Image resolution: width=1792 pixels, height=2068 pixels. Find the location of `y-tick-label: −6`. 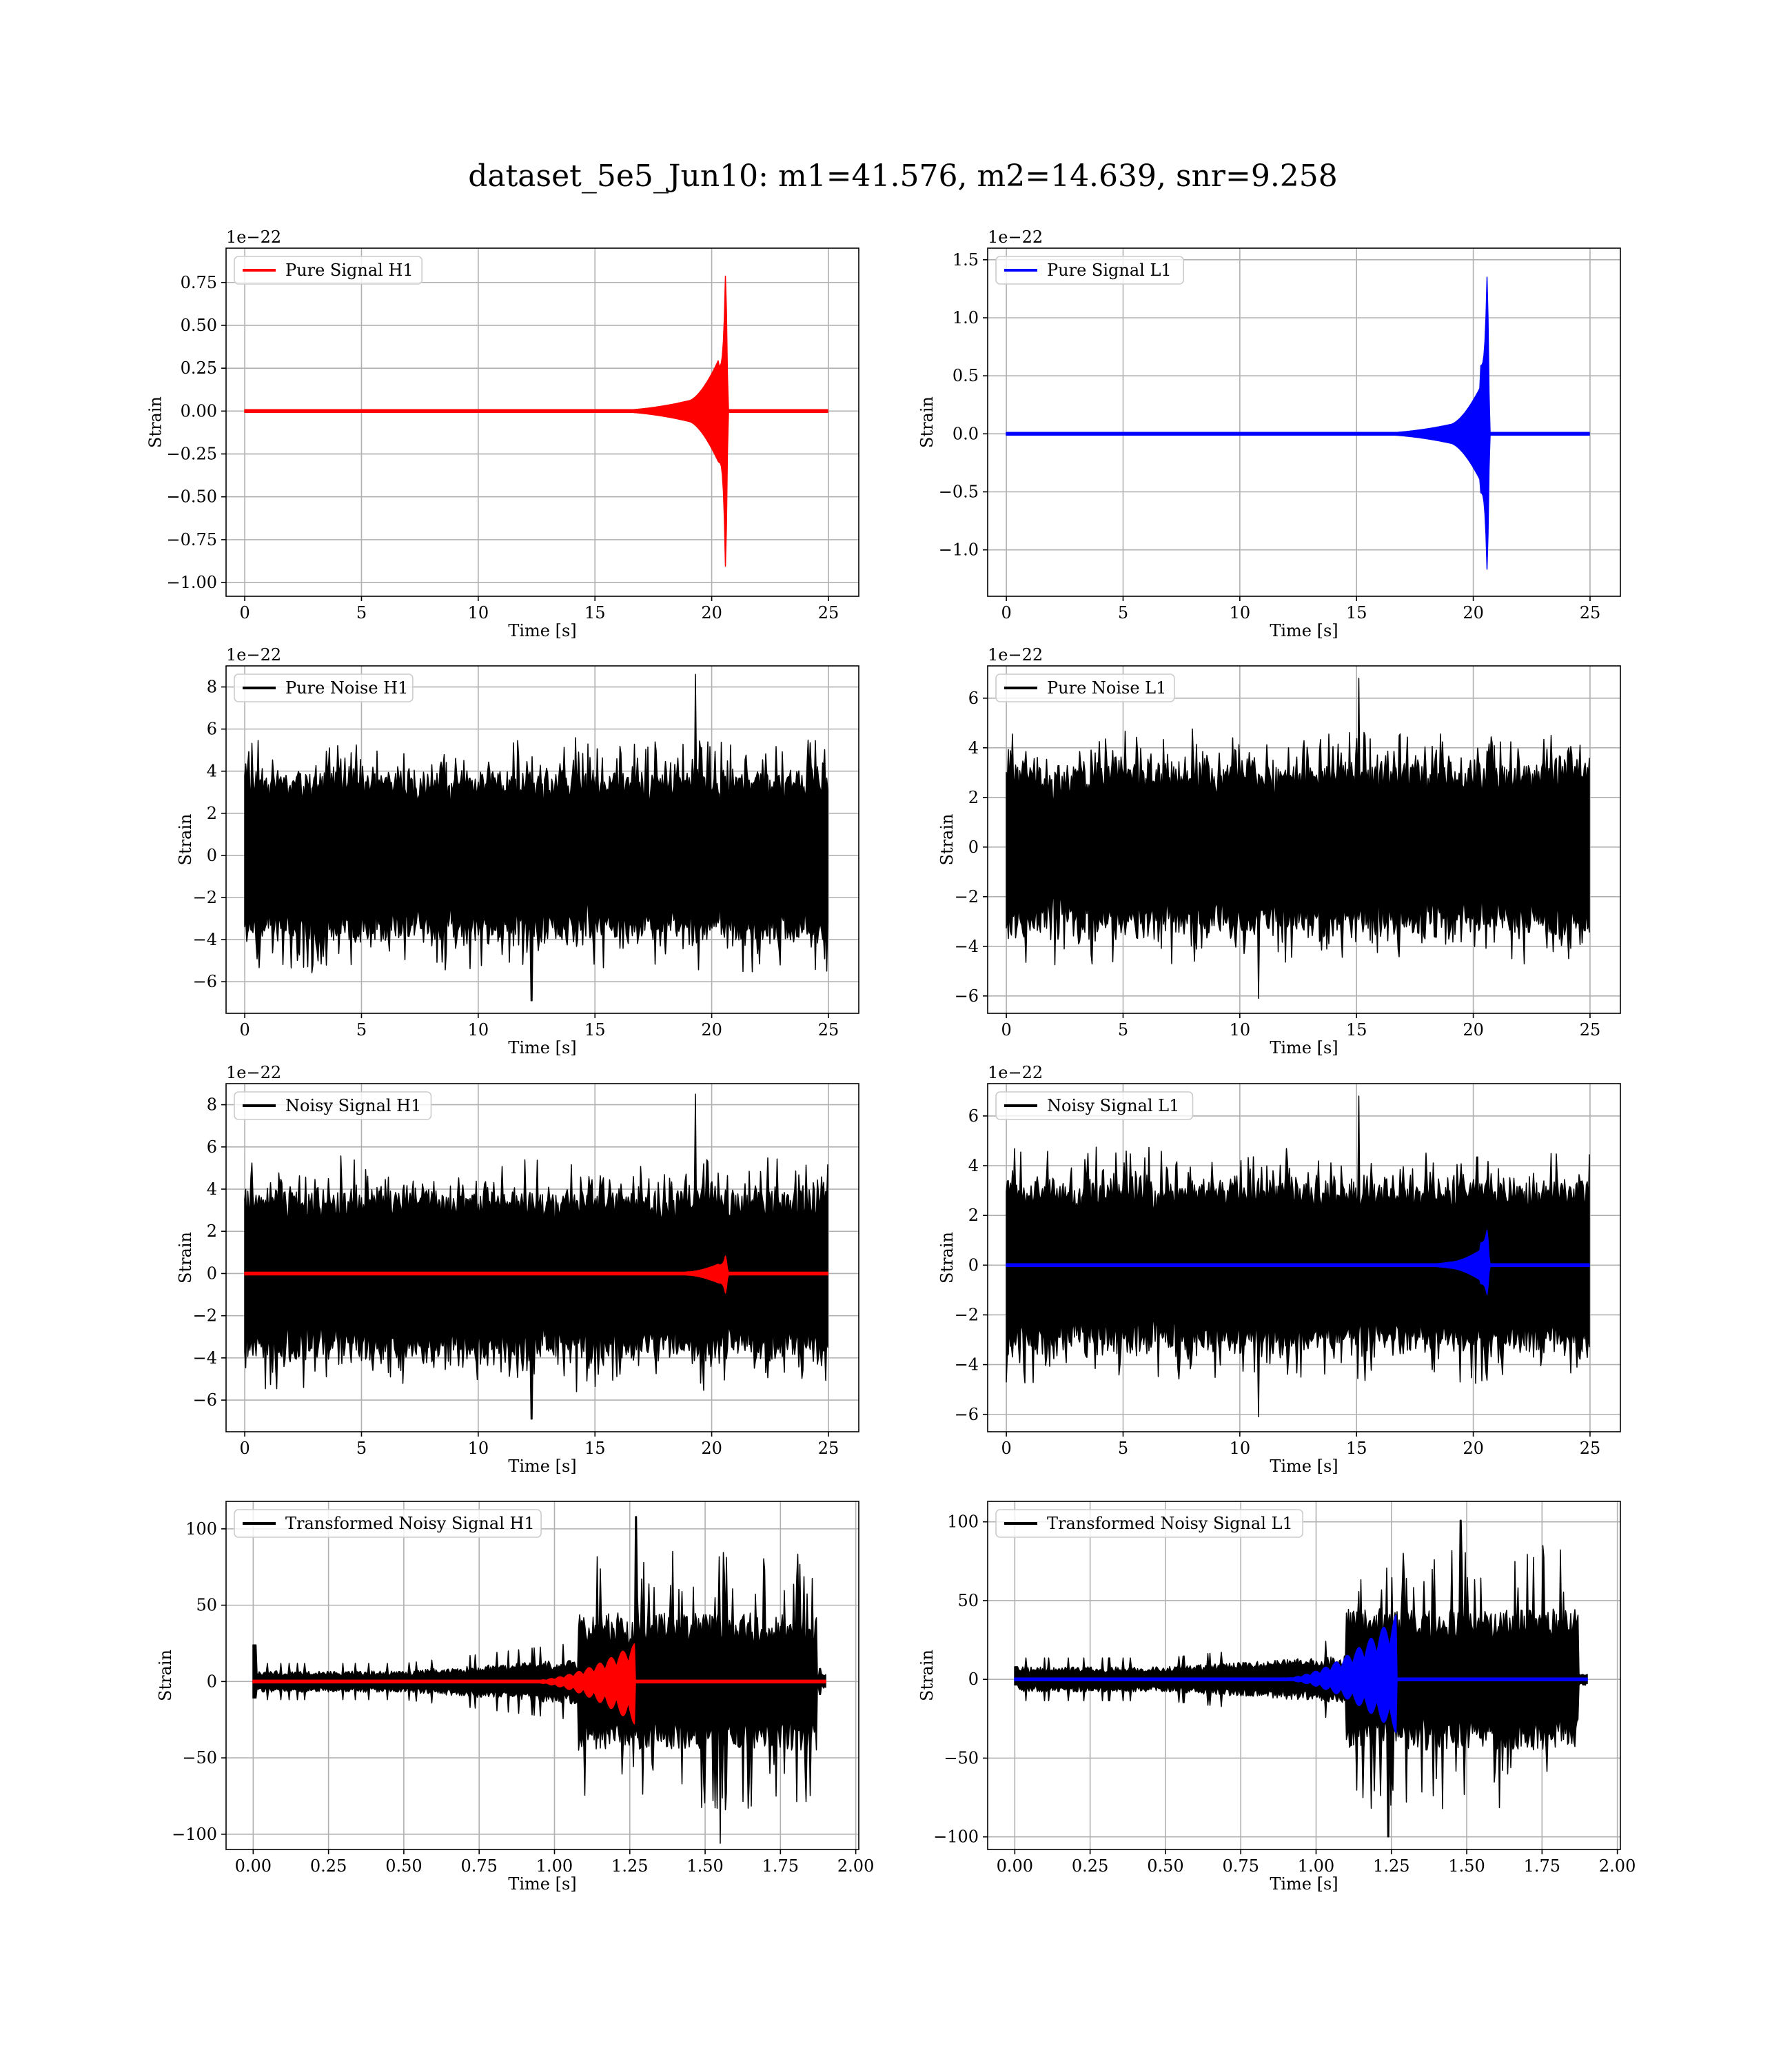

y-tick-label: −6 is located at coordinates (967, 1414).